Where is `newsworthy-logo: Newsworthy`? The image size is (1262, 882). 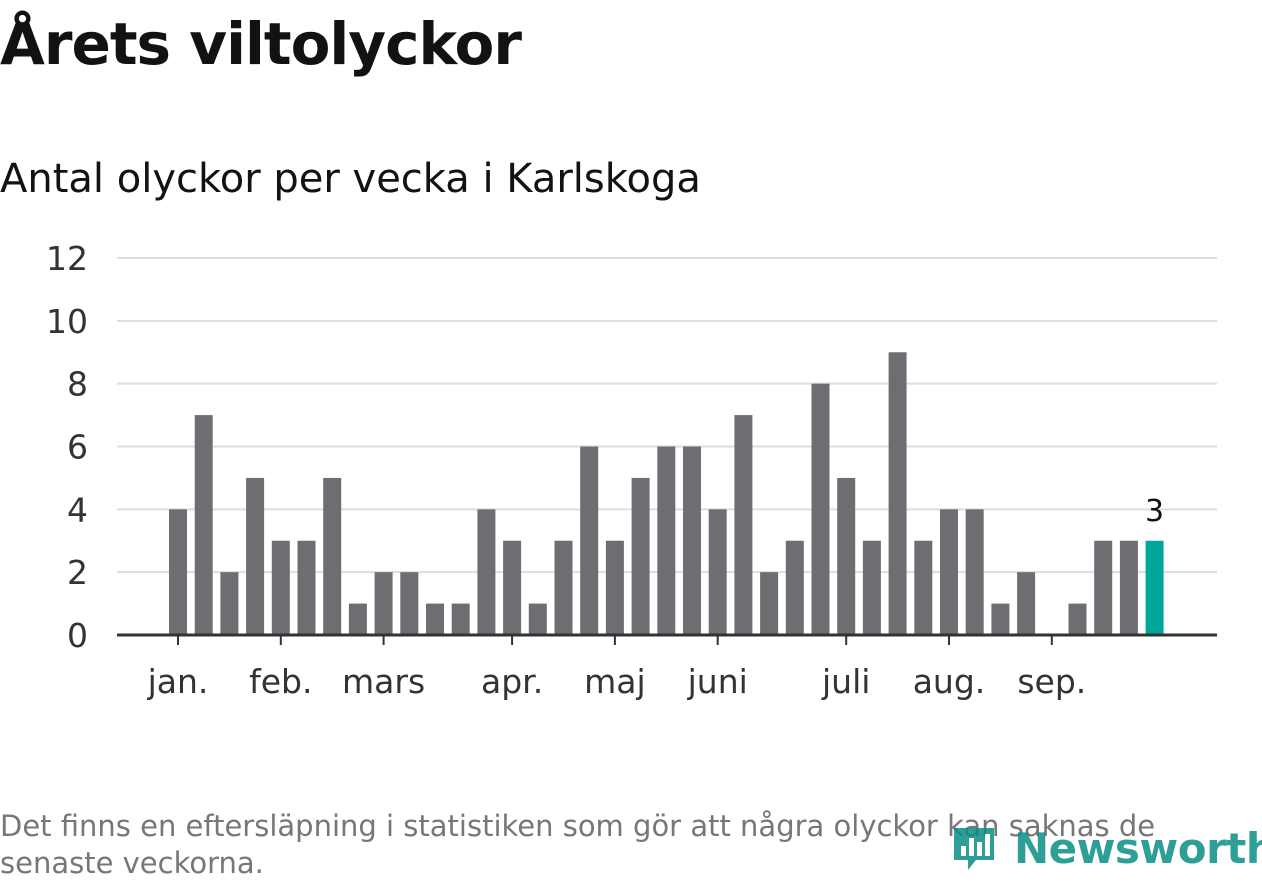
newsworthy-logo: Newsworthy is located at coordinates (1106, 848).